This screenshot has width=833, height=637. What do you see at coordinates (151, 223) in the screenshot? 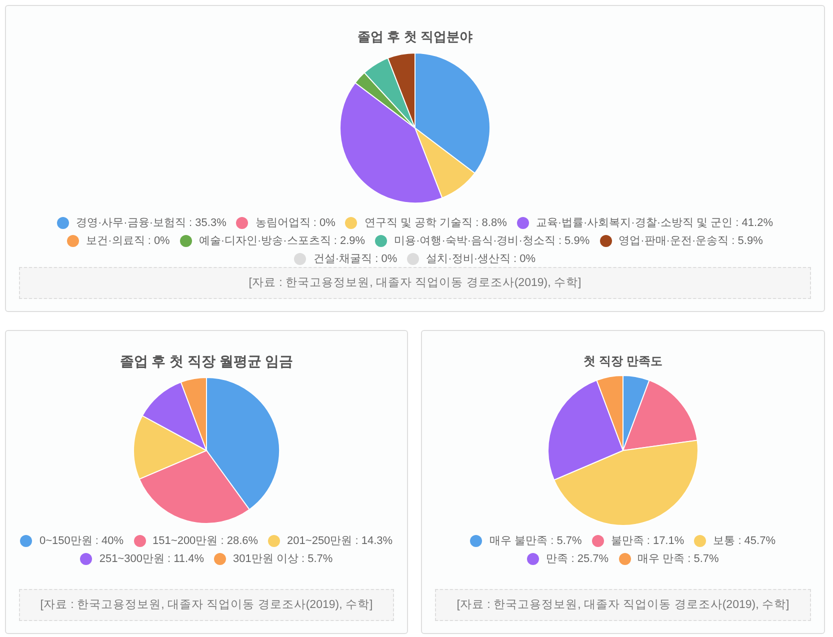
I see `legend-label: 경영·사무·금융·보험직 : 35.3%` at bounding box center [151, 223].